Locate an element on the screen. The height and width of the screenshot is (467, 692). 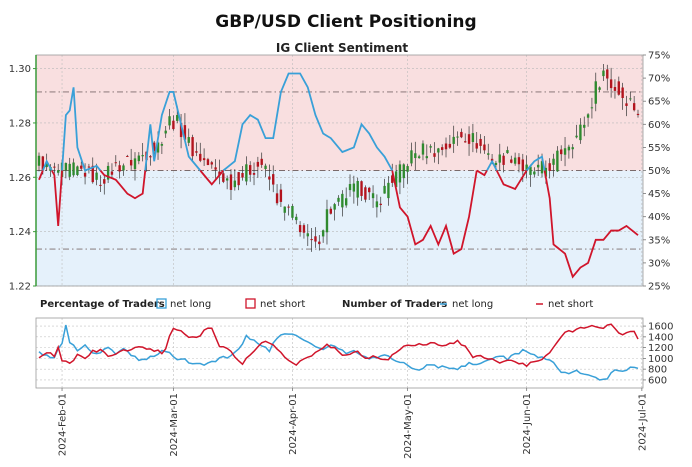
date-tick-label: 2024-Apr-01 is located at coordinates (293, 424).